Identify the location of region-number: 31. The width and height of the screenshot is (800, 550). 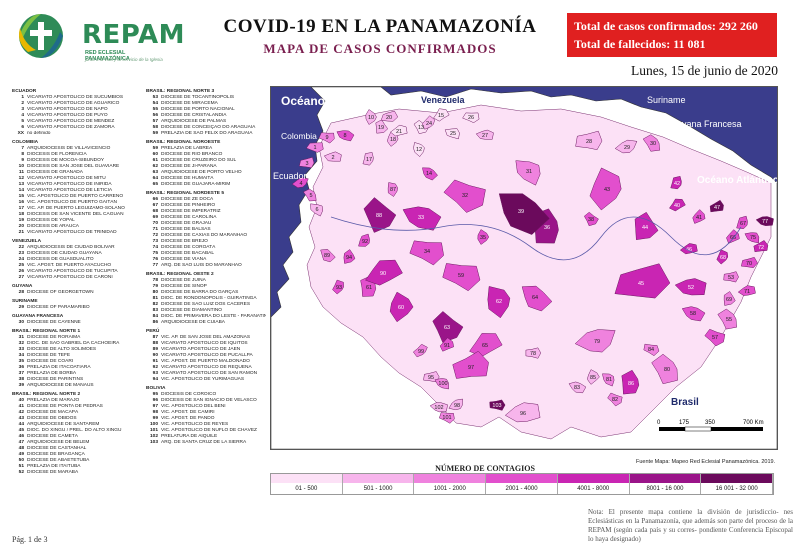
(529, 172).